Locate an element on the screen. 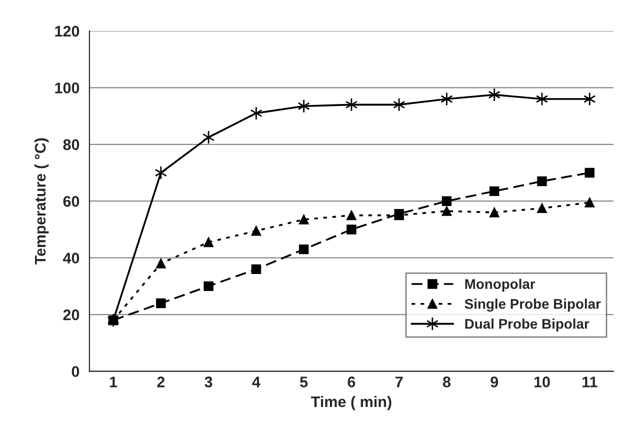  x-tick-label: 11 is located at coordinates (590, 382).